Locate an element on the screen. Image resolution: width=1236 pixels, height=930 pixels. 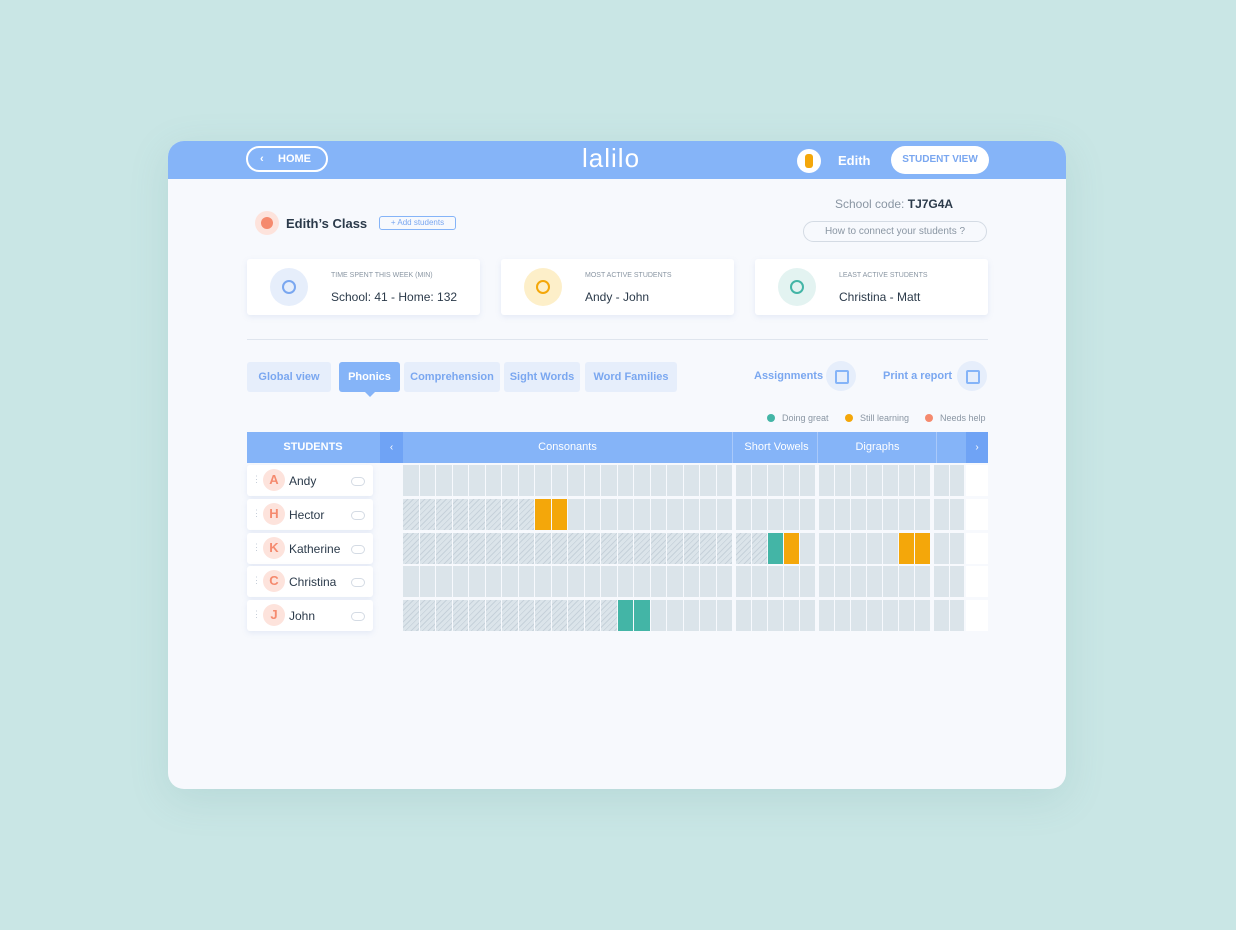
stat-value: School: 41 - Home: 132 is located at coordinates (394, 297).